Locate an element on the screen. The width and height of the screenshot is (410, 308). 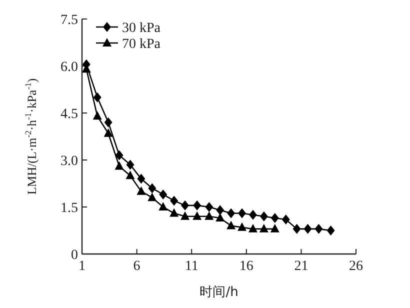
y-tick-label: 0 is located at coordinates (74, 255).